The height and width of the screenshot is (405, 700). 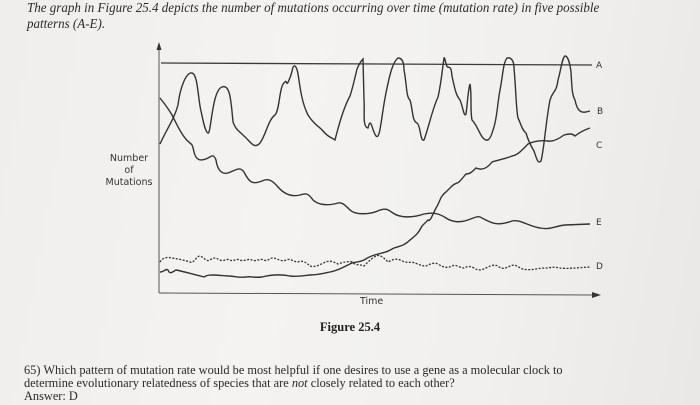 I want to click on series-label-d: D, so click(x=599, y=267).